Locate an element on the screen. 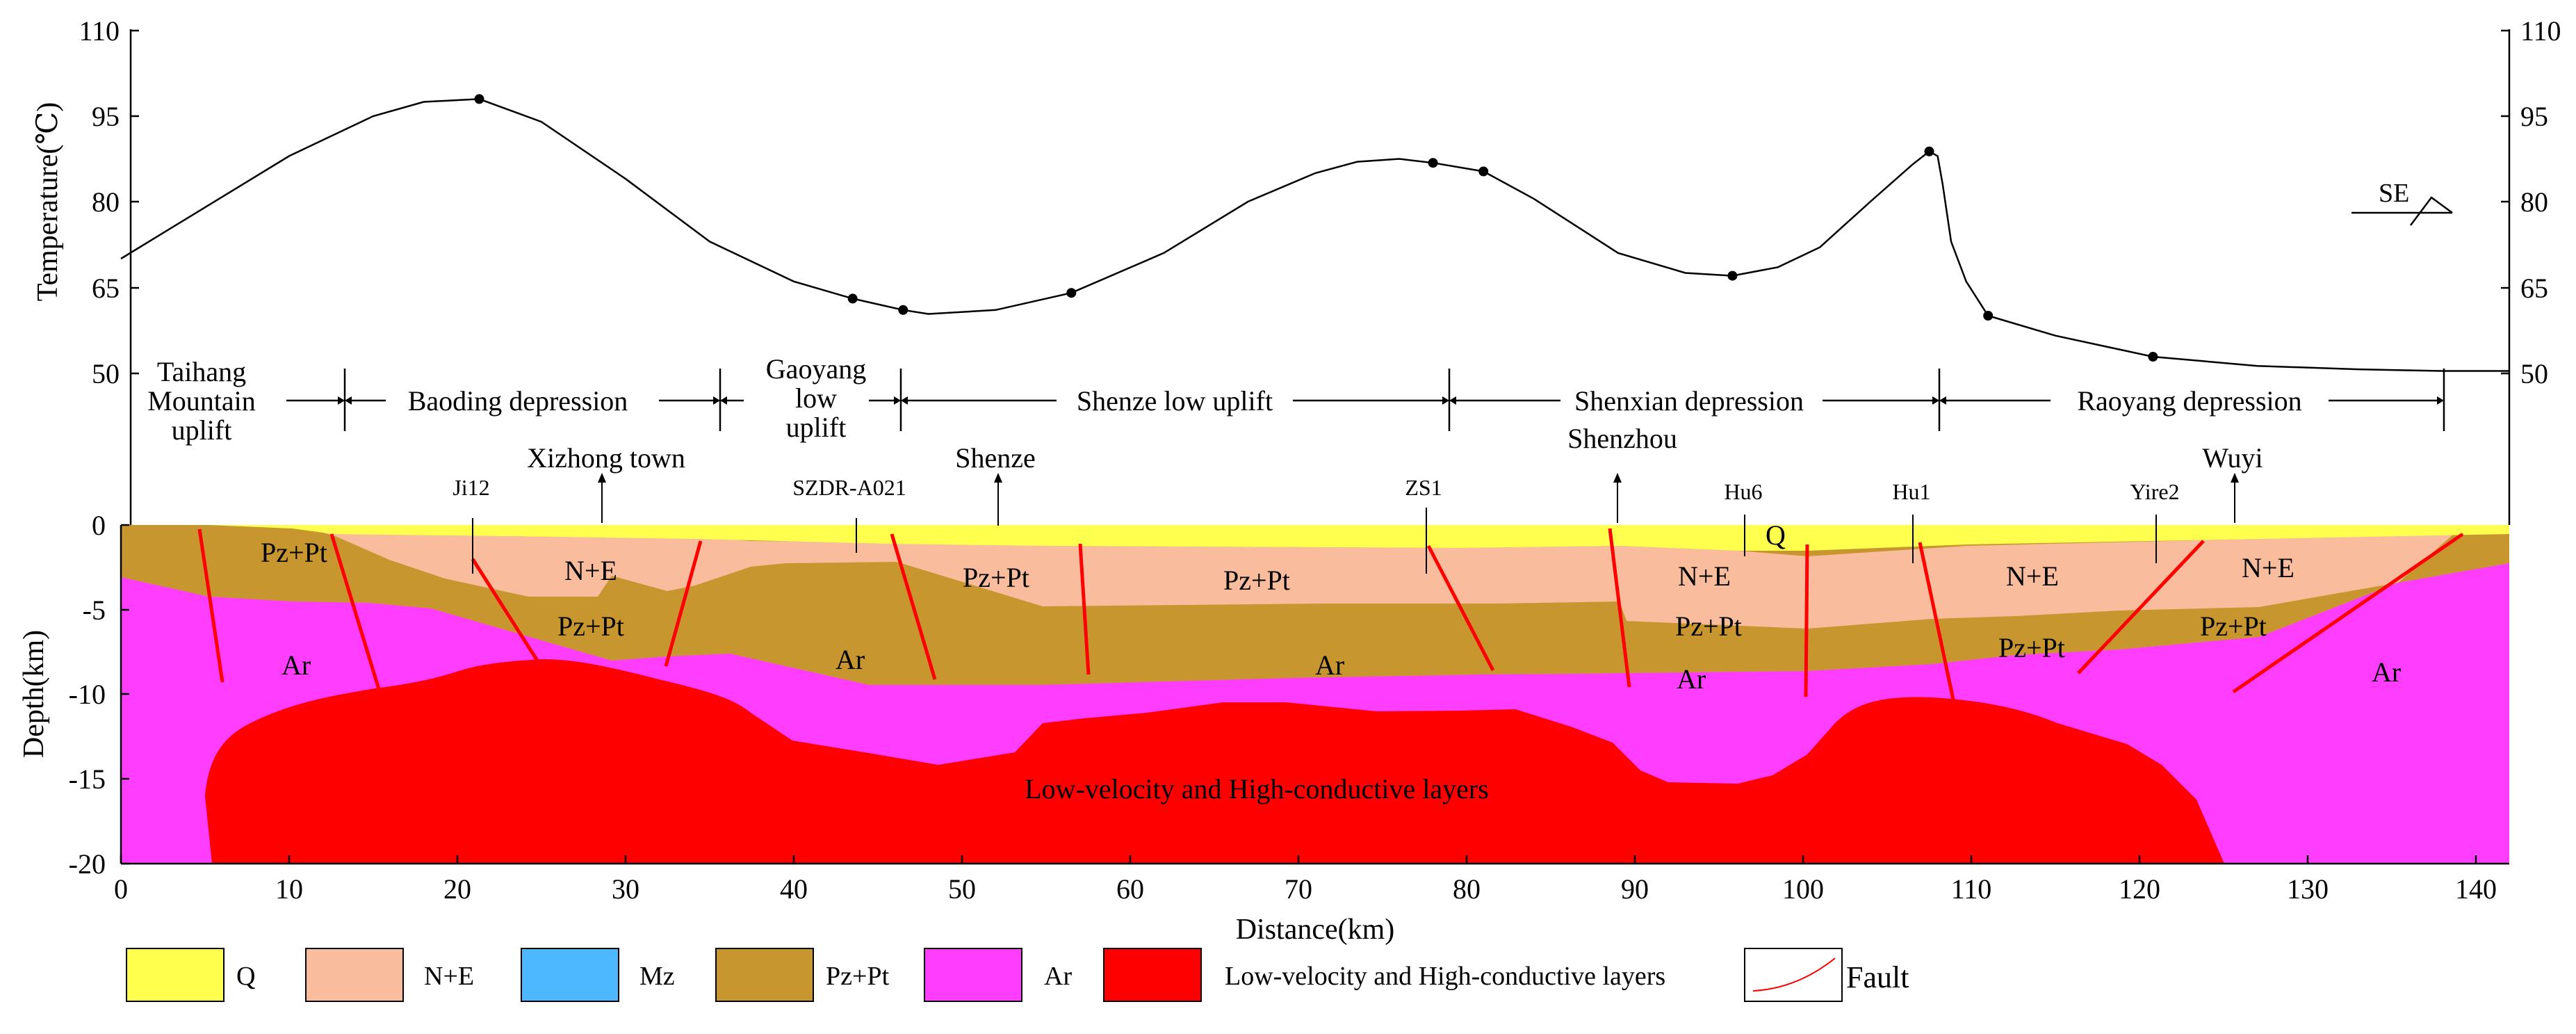 The image size is (2576, 1034). distance-tick-label: 30 is located at coordinates (625, 889).